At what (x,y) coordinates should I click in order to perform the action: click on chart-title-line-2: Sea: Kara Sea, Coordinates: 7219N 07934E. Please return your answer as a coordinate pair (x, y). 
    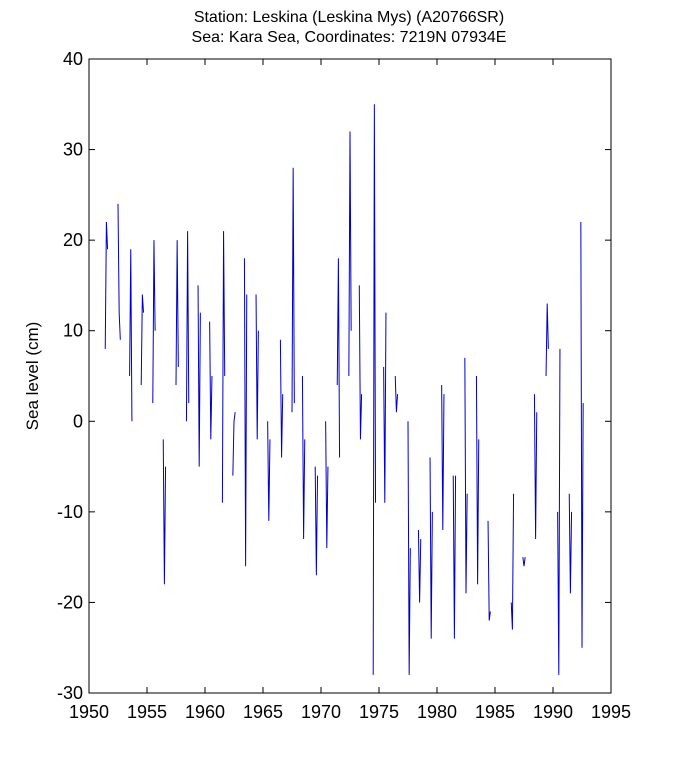
    Looking at the image, I should click on (349, 37).